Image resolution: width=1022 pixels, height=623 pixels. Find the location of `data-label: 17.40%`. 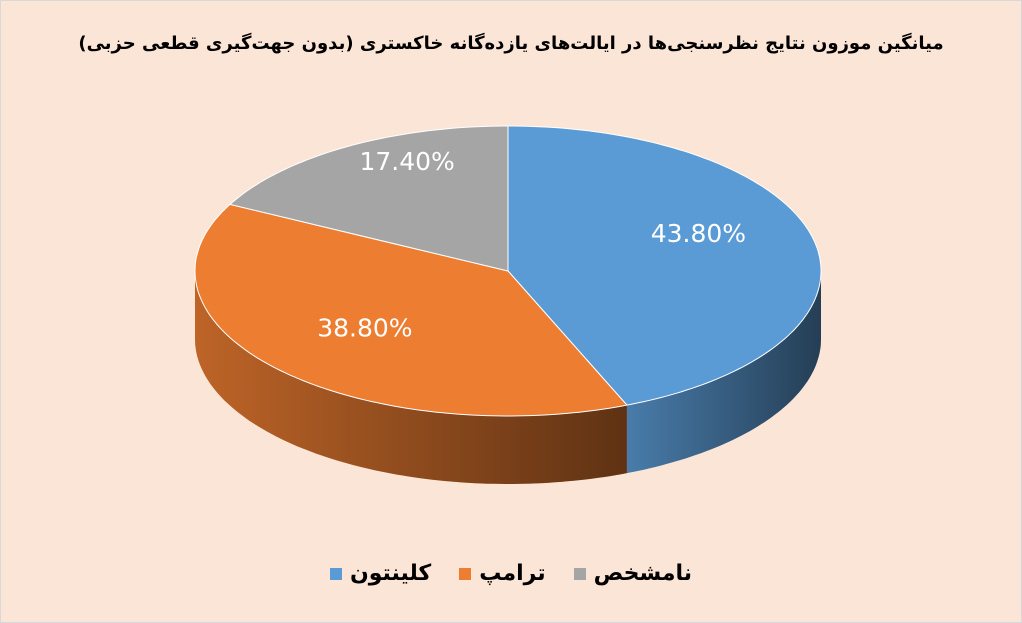

data-label: 17.40% is located at coordinates (406, 161).